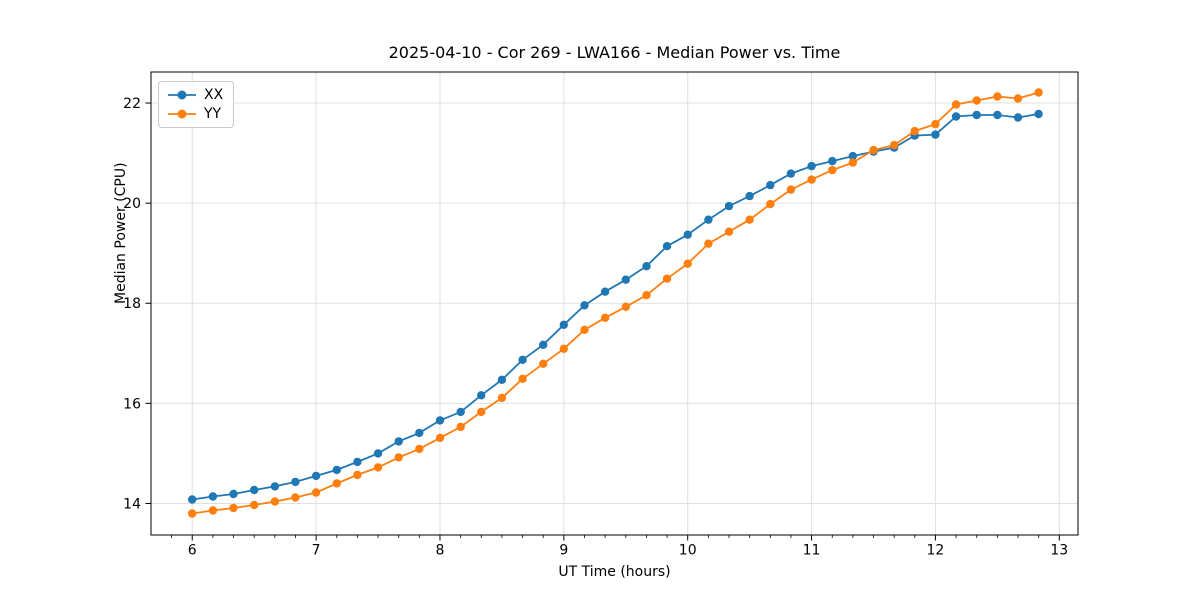  What do you see at coordinates (132, 204) in the screenshot?
I see `y-tick-label: 20` at bounding box center [132, 204].